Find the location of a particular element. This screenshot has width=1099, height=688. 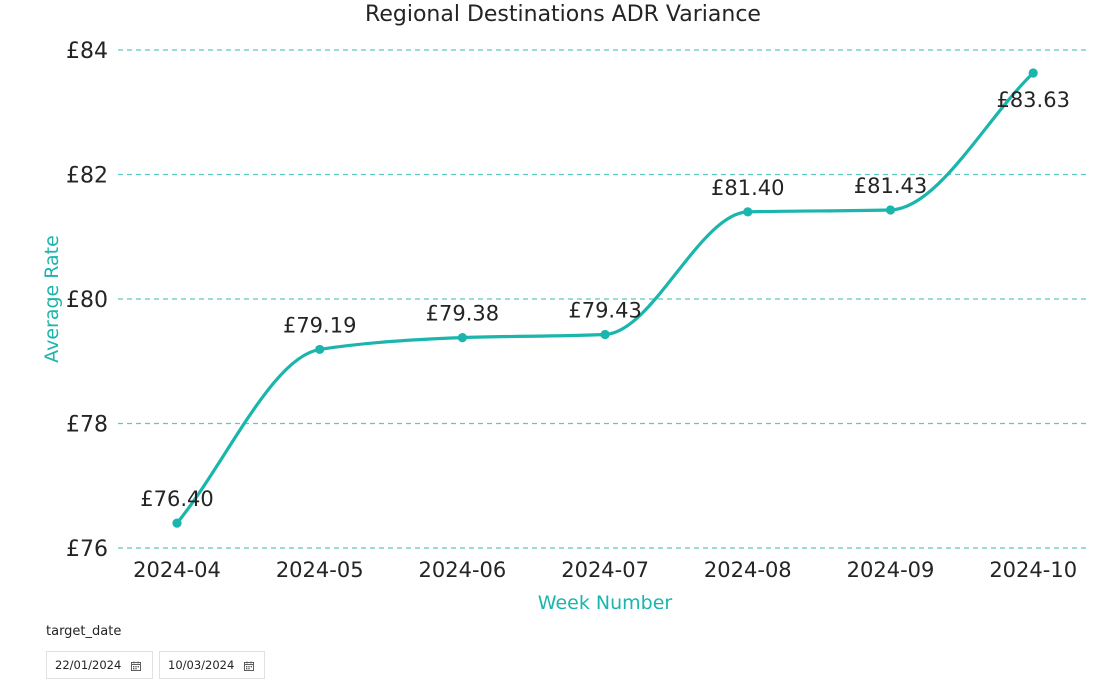

date-slicer-title: target_date is located at coordinates (84, 631).